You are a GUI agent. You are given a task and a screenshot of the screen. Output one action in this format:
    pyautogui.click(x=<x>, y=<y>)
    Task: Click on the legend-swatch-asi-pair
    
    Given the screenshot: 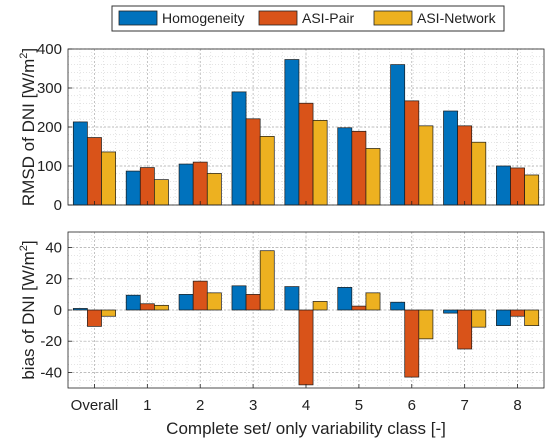 What is the action you would take?
    pyautogui.click(x=278, y=18)
    